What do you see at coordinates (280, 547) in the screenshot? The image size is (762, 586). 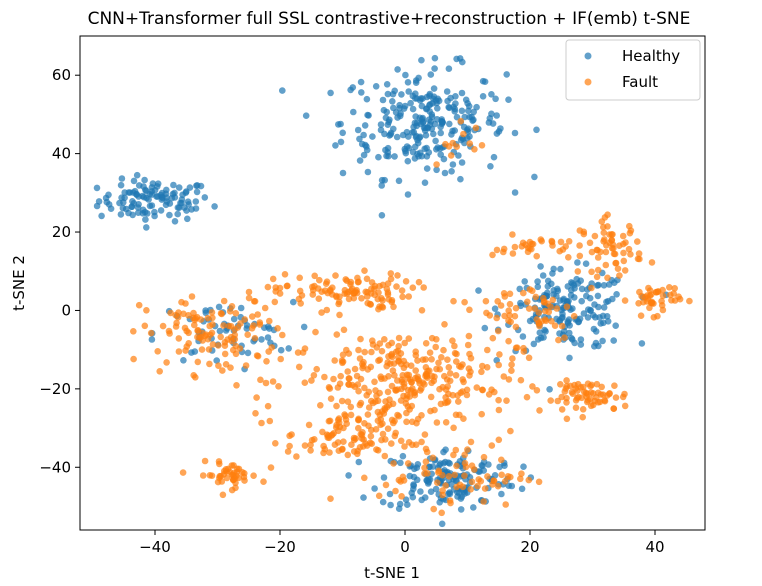 I see `x-tick-label: −20` at bounding box center [280, 547].